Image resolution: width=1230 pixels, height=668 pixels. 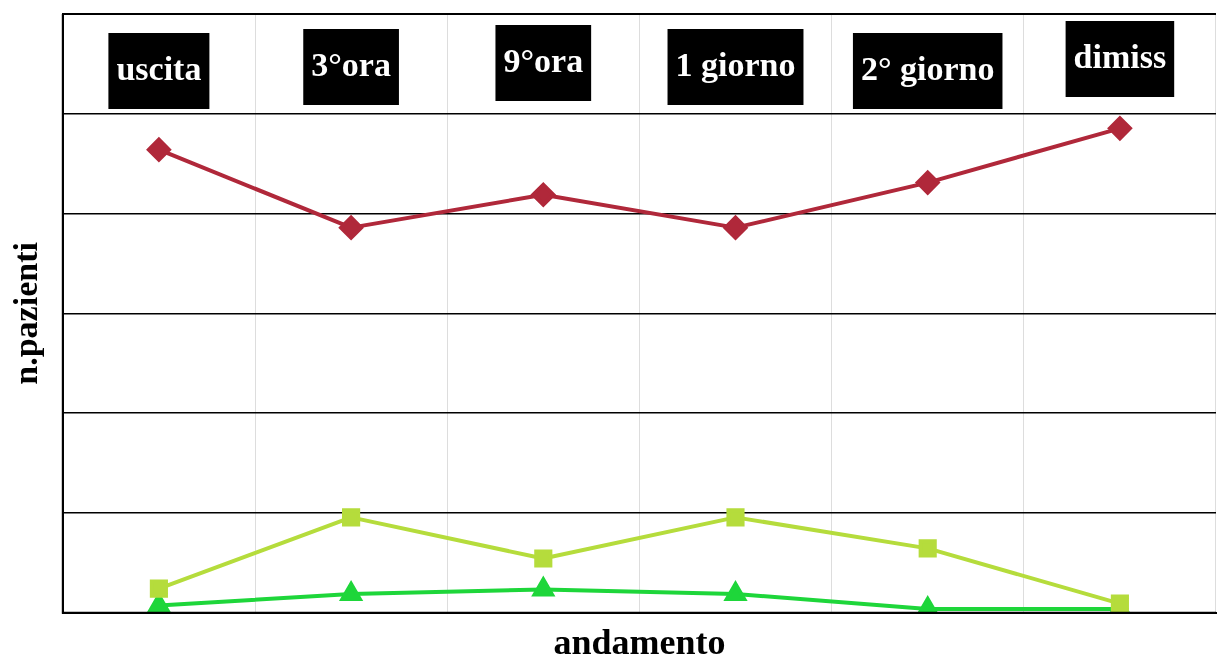 I want to click on x-tick-label: 2° giorno, so click(x=927, y=68).